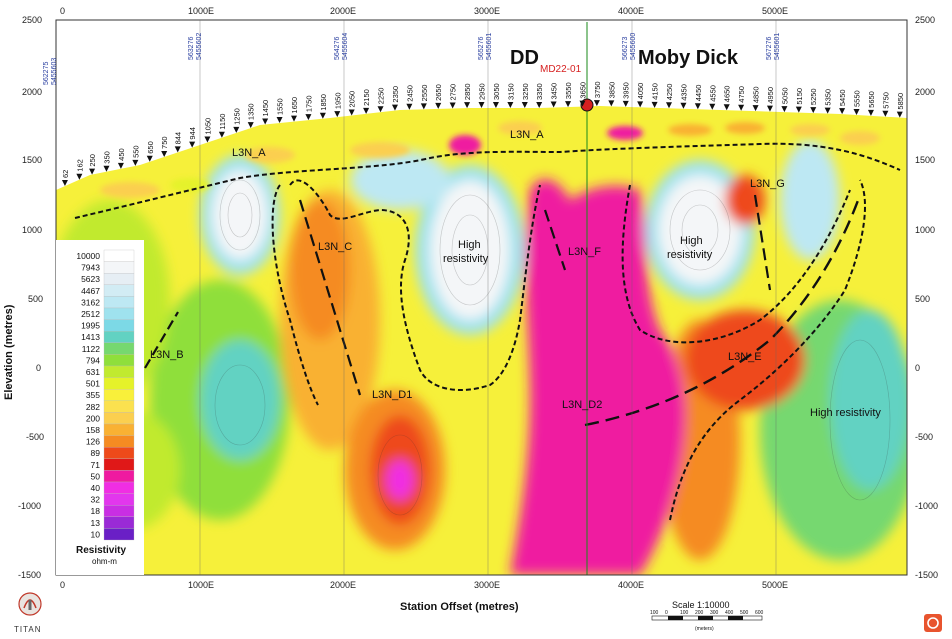 The height and width of the screenshot is (639, 952). Describe the element at coordinates (527, 135) in the screenshot. I see `l3n-a-right-label: L3N_A` at that location.